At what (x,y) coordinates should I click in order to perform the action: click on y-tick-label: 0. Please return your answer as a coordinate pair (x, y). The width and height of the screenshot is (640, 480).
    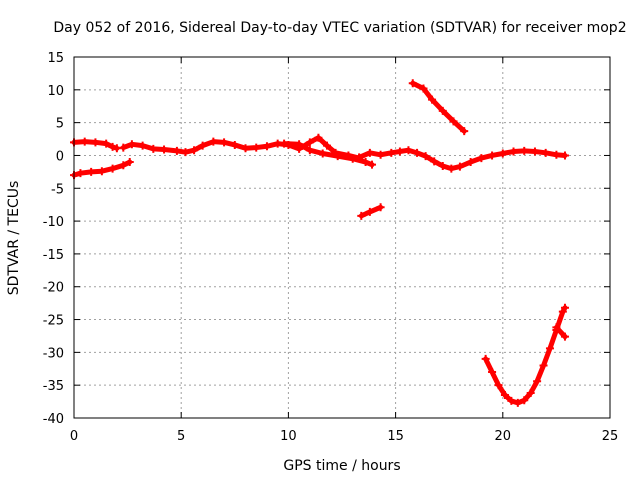
    Looking at the image, I should click on (60, 156).